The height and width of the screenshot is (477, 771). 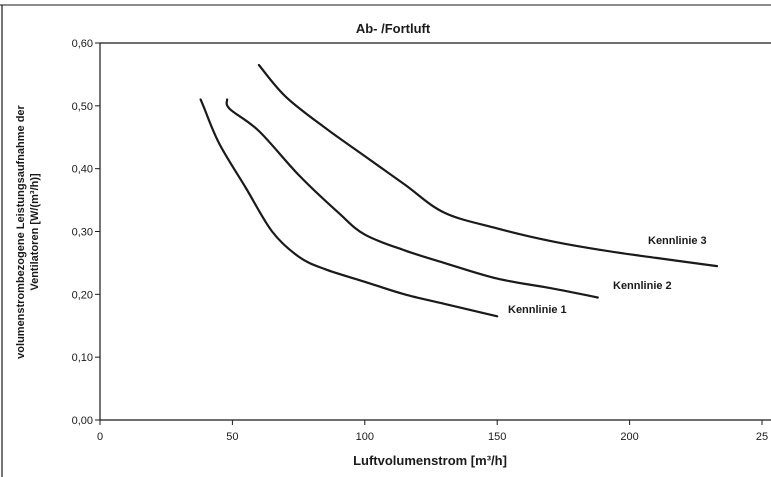 I want to click on y-tick-label: 0,10, so click(x=82, y=358).